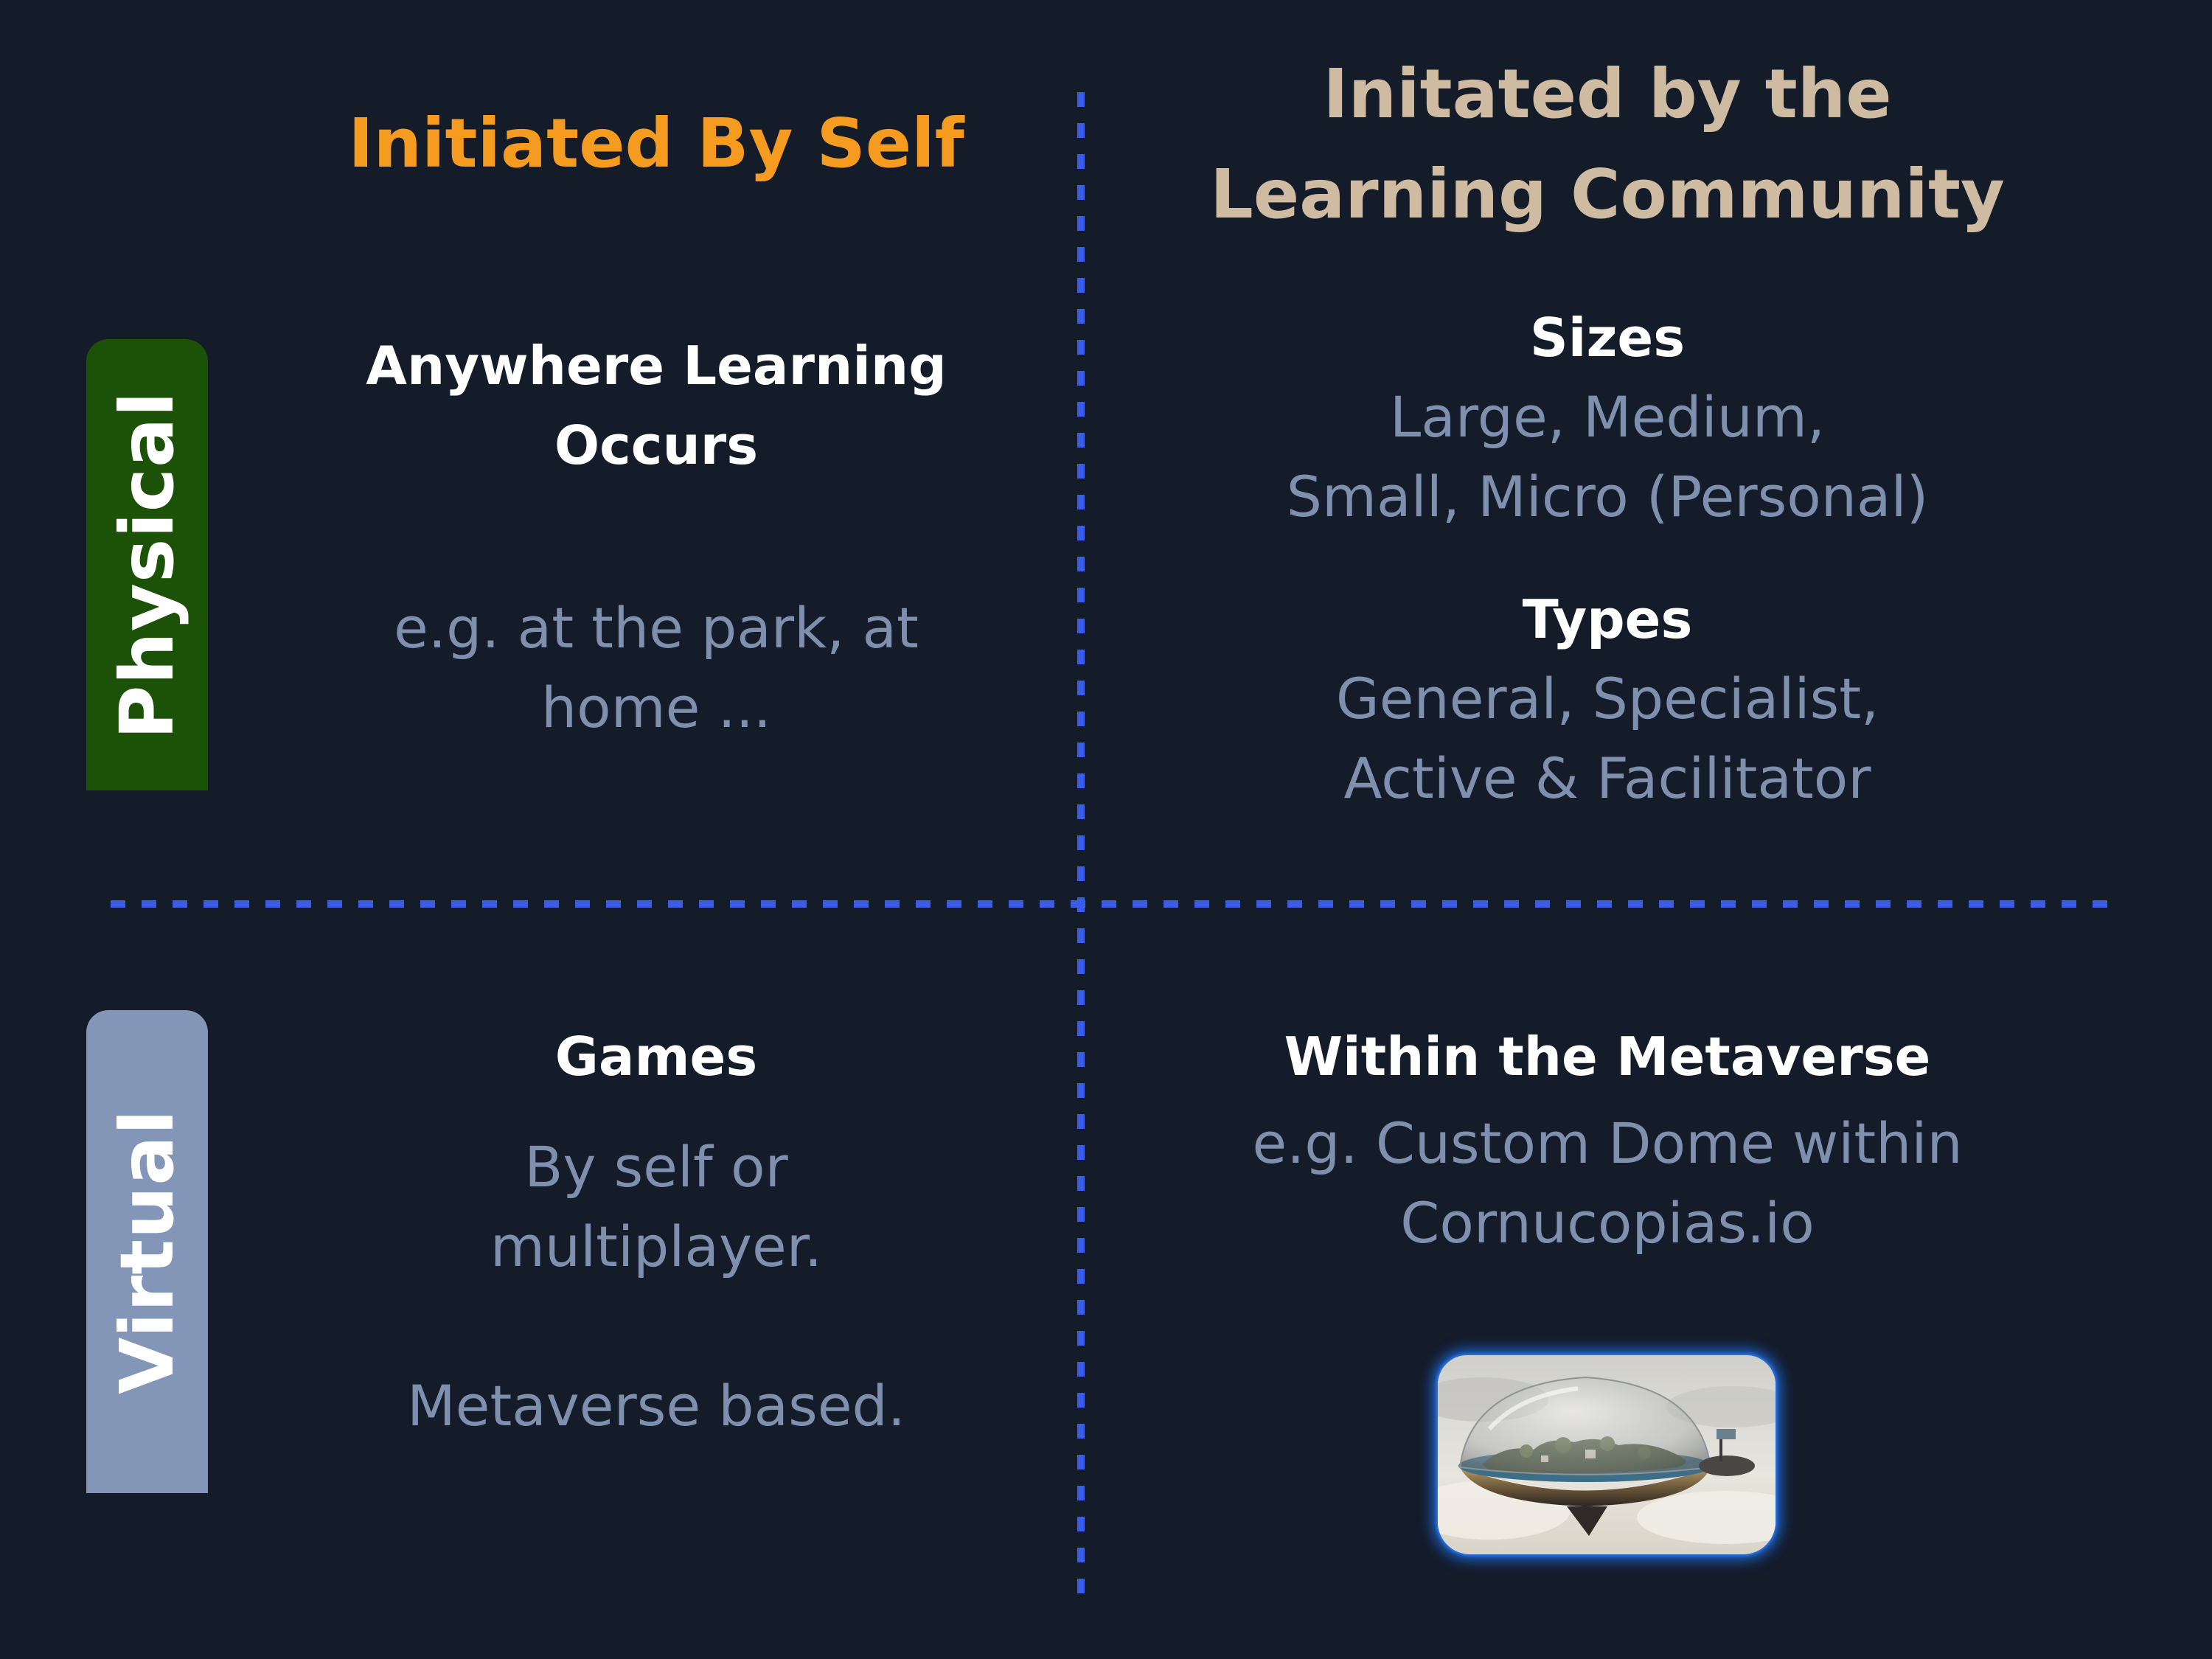  I want to click on types-title: Types, so click(1607, 619).